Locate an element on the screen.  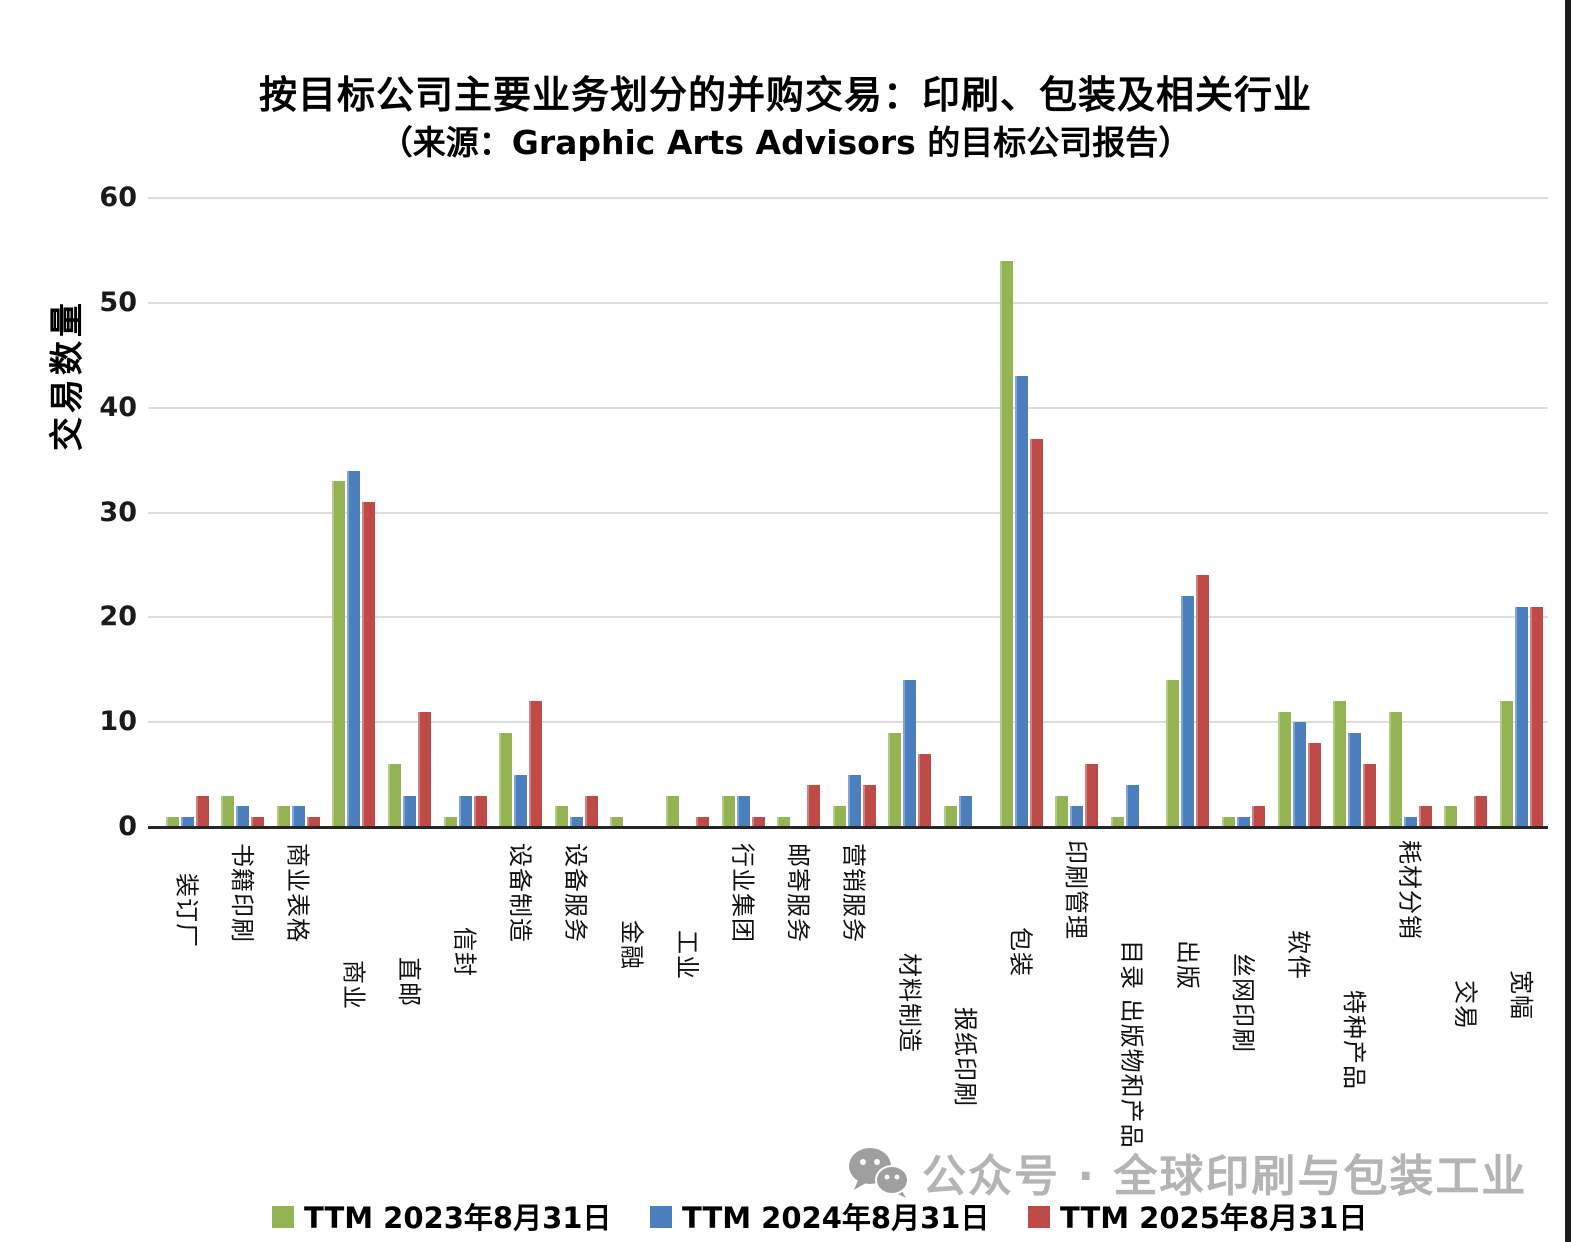
bar-series1-工业 is located at coordinates (672, 811).